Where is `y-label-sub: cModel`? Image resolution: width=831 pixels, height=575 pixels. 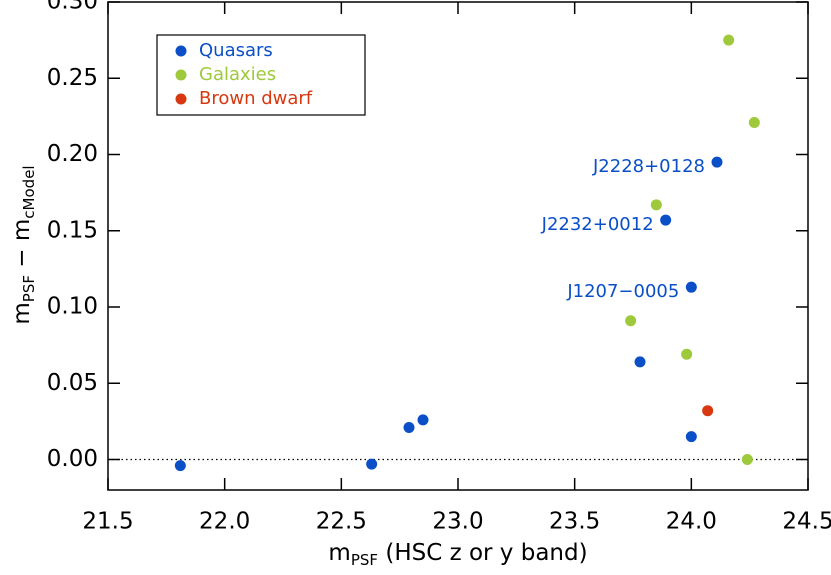 y-label-sub: cModel is located at coordinates (29, 191).